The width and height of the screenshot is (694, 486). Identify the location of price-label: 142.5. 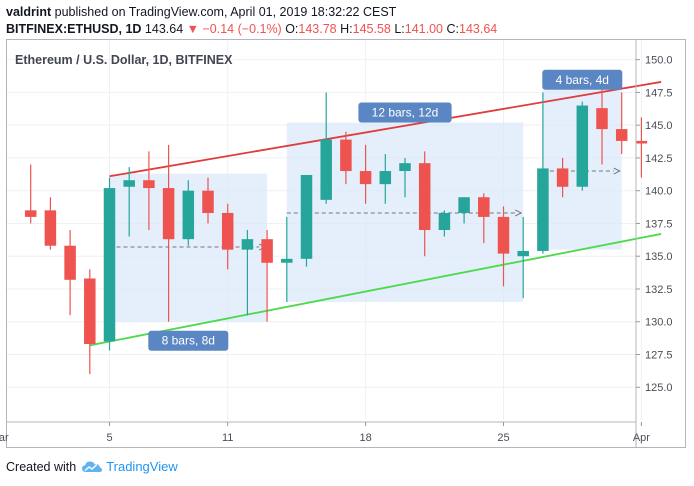
(659, 159).